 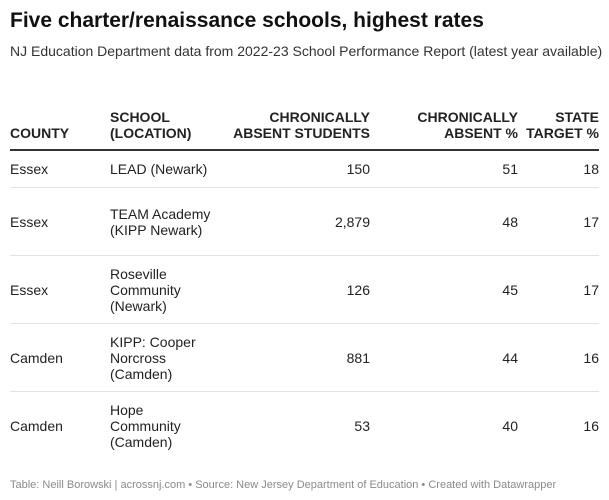 What do you see at coordinates (362, 425) in the screenshot?
I see `cell-absent-students: 53` at bounding box center [362, 425].